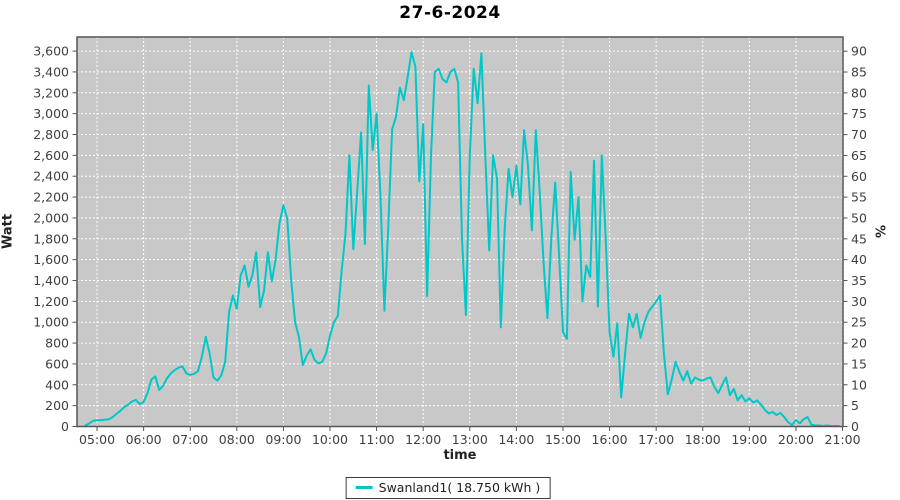 The width and height of the screenshot is (900, 500). Describe the element at coordinates (57, 363) in the screenshot. I see `tick-label: 600` at that location.